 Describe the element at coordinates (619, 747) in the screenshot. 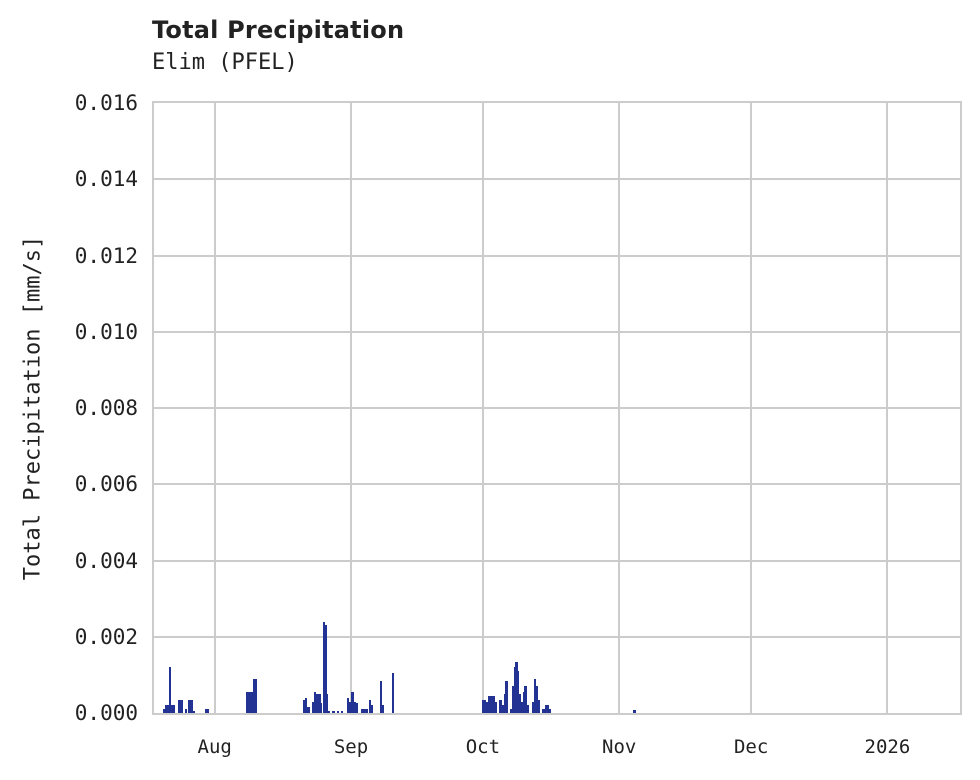

I see `x-tick-label: Nov` at that location.